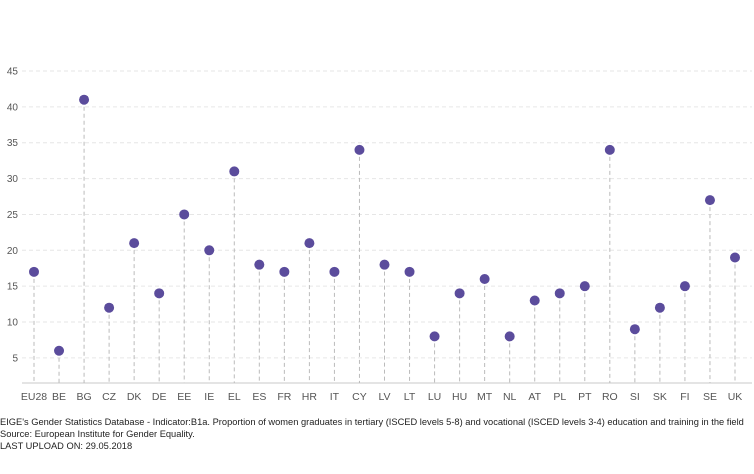 The width and height of the screenshot is (754, 474). Describe the element at coordinates (184, 395) in the screenshot. I see `x-tick-label: EE` at that location.